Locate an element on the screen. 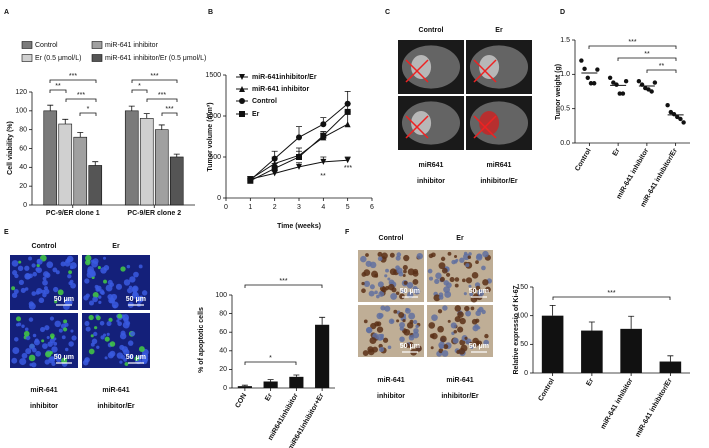 Image resolution: width=709 pixels, height=448 pixels. significance-label: ** is located at coordinates (647, 54).